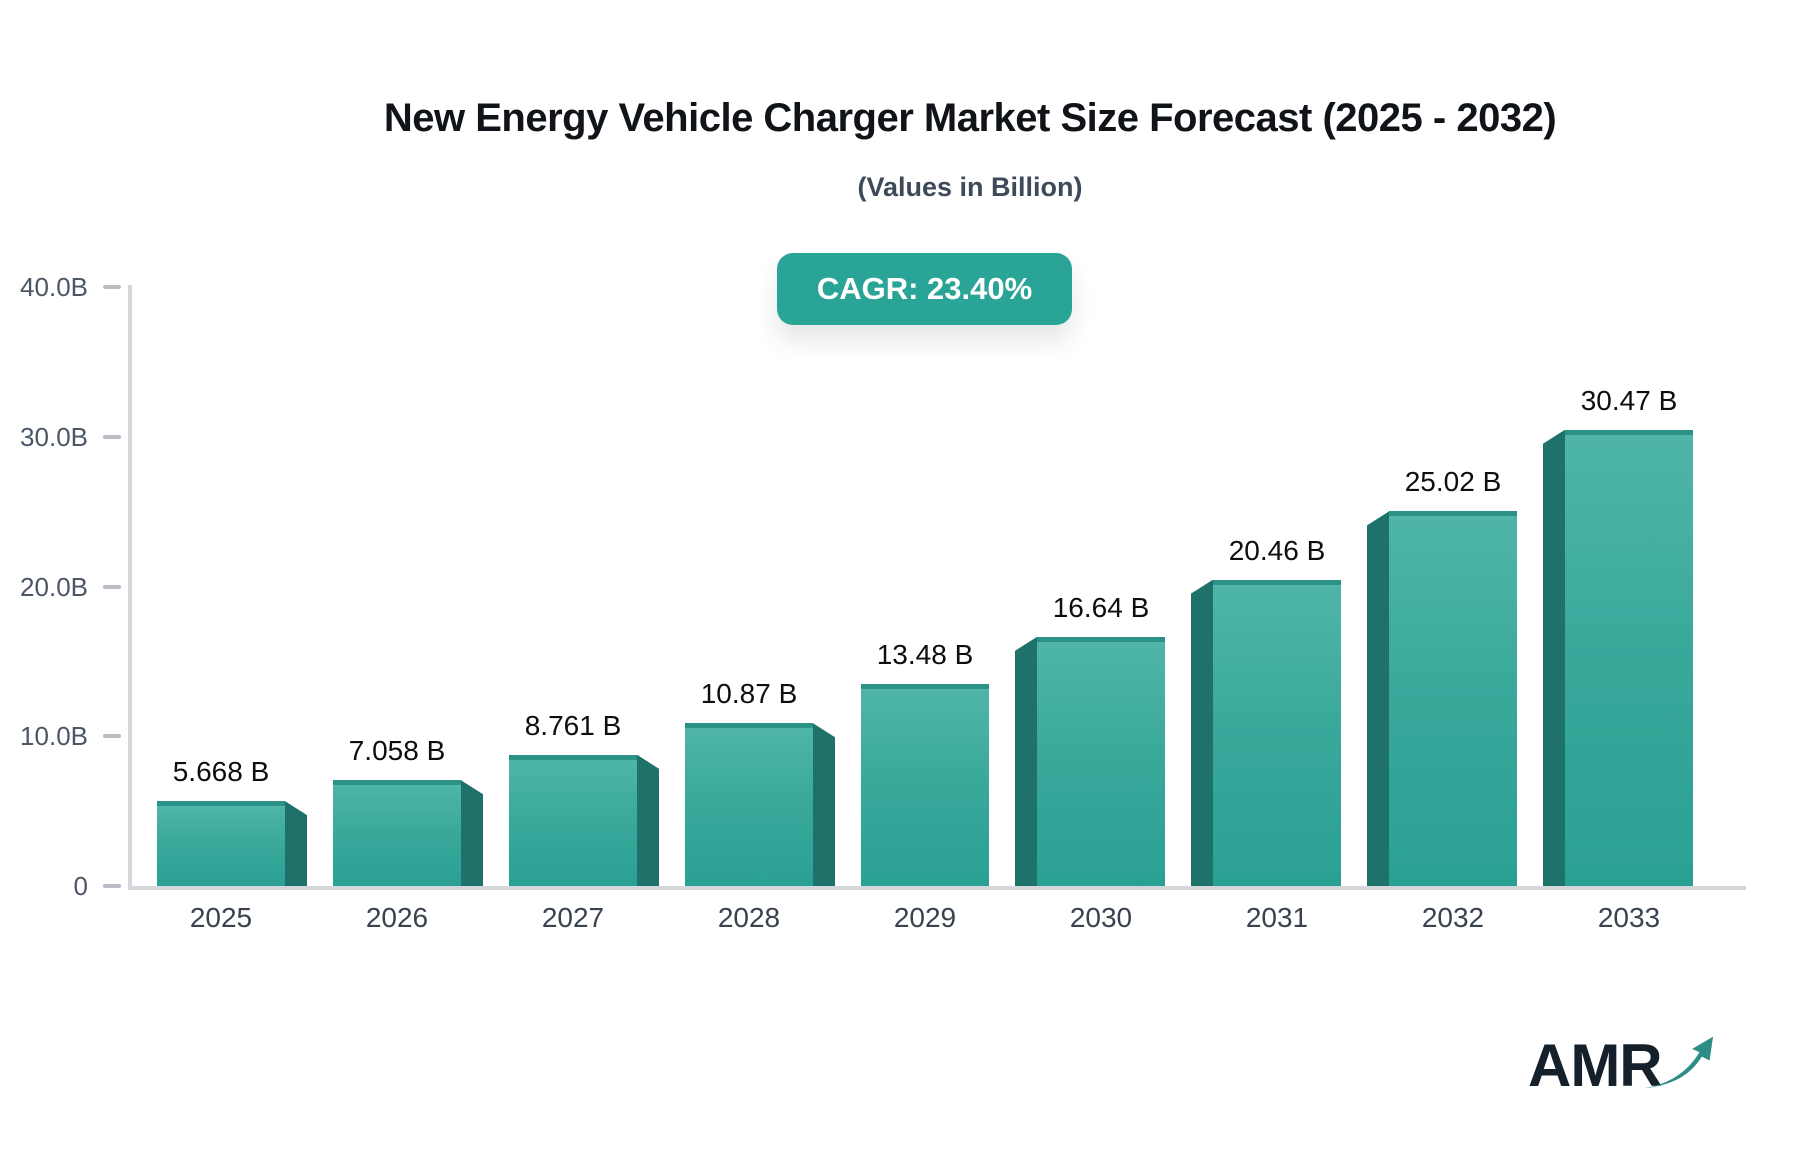 The image size is (1800, 1156). What do you see at coordinates (1101, 917) in the screenshot?
I see `x-tick-label-2030: 2030` at bounding box center [1101, 917].